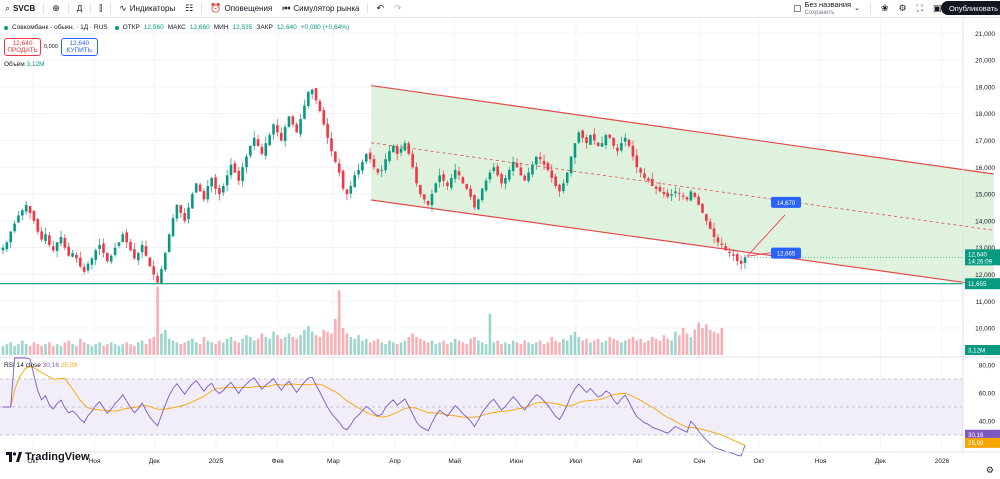 This screenshot has height=479, width=1000. I want to click on legend-title: Совкомбанк - обыкн. · 1Д · RUS, so click(60, 27).